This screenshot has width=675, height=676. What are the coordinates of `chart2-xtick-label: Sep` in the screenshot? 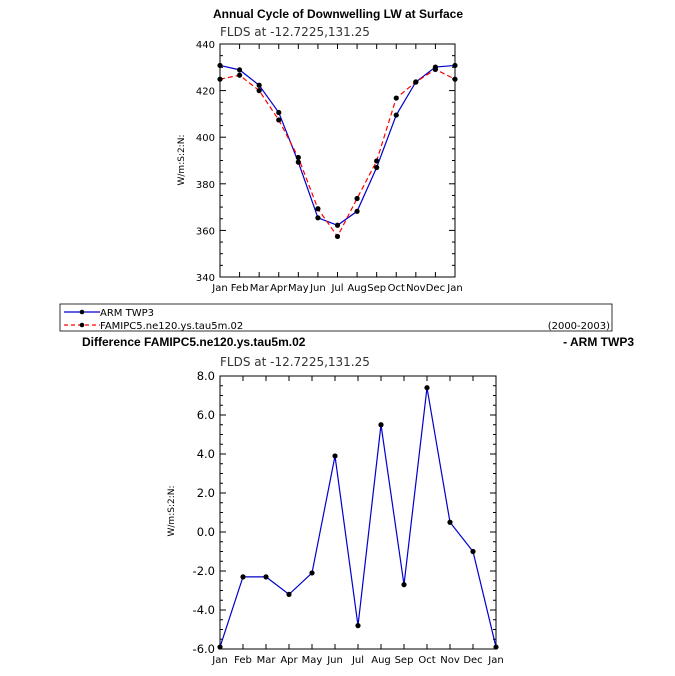 It's located at (404, 660).